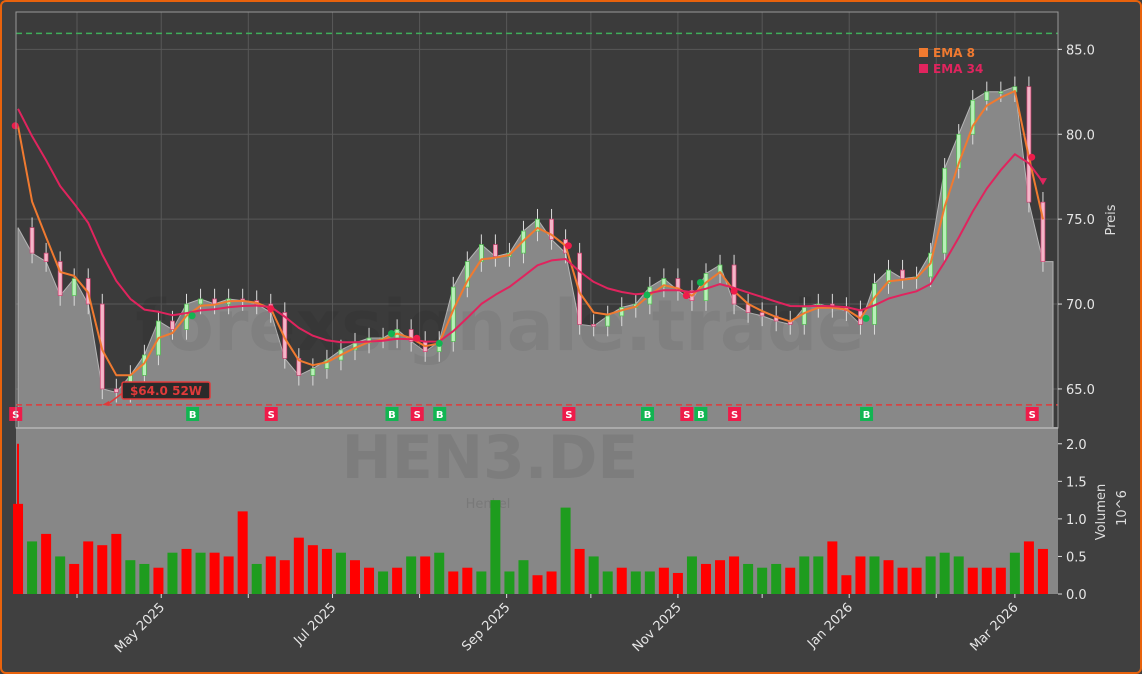  What do you see at coordinates (1042, 182) in the screenshot?
I see `last-price-marker` at bounding box center [1042, 182].